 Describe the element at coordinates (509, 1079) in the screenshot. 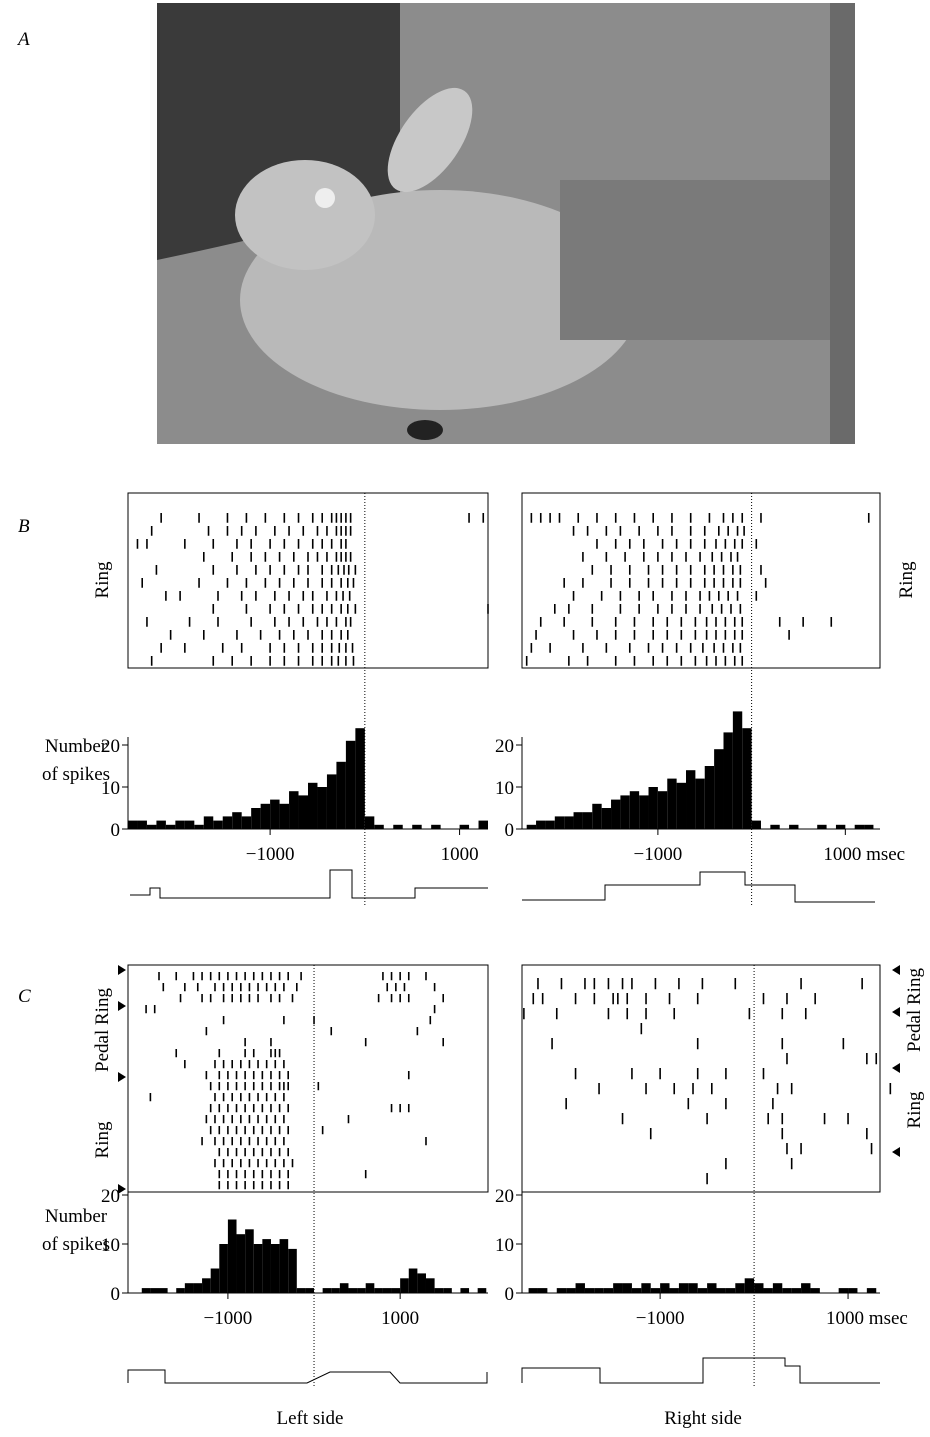

I see `trial-markers` at that location.